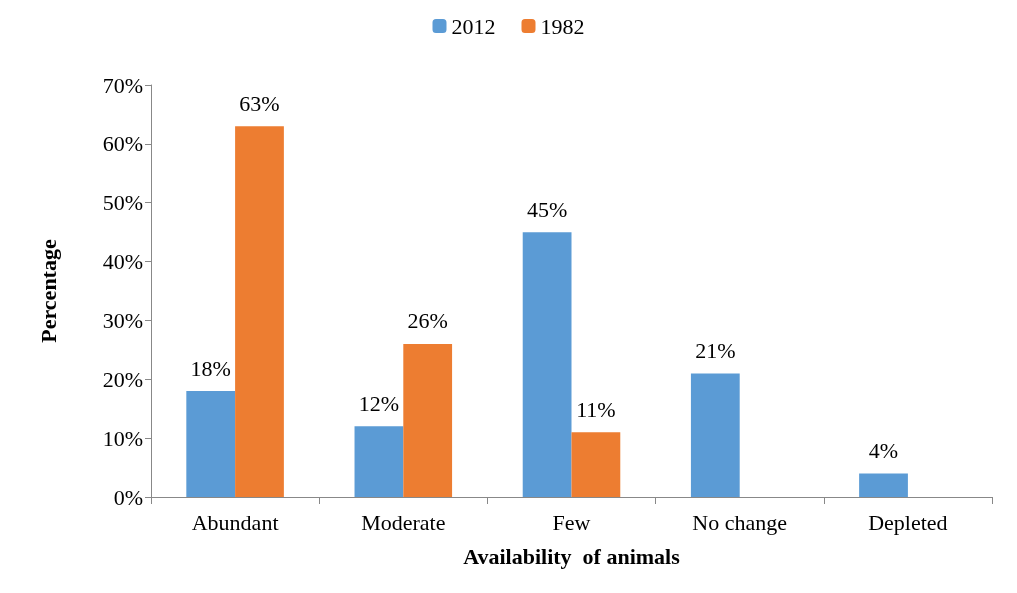 The height and width of the screenshot is (593, 1017). Describe the element at coordinates (122, 262) in the screenshot. I see `y-tick-label: 40%` at that location.